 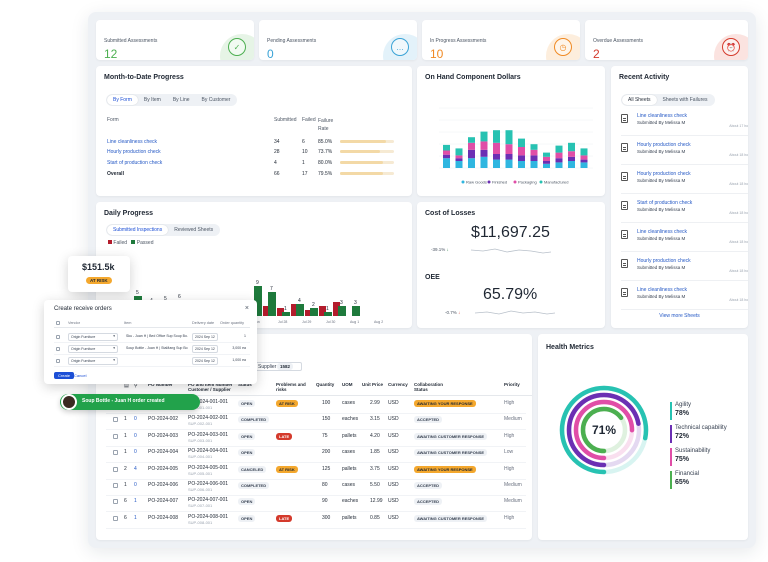 I want to click on activity-time: About 18 hours, so click(x=738, y=155).